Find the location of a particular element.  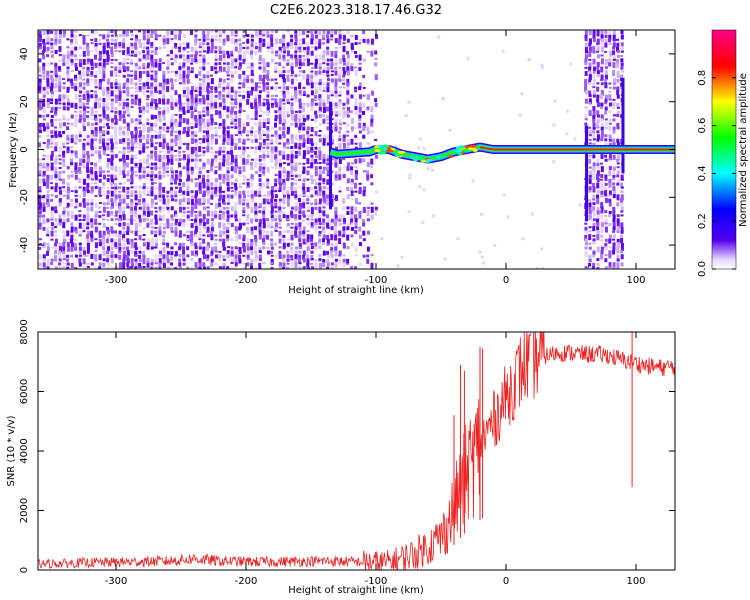

signal-blob is located at coordinates (470, 148).